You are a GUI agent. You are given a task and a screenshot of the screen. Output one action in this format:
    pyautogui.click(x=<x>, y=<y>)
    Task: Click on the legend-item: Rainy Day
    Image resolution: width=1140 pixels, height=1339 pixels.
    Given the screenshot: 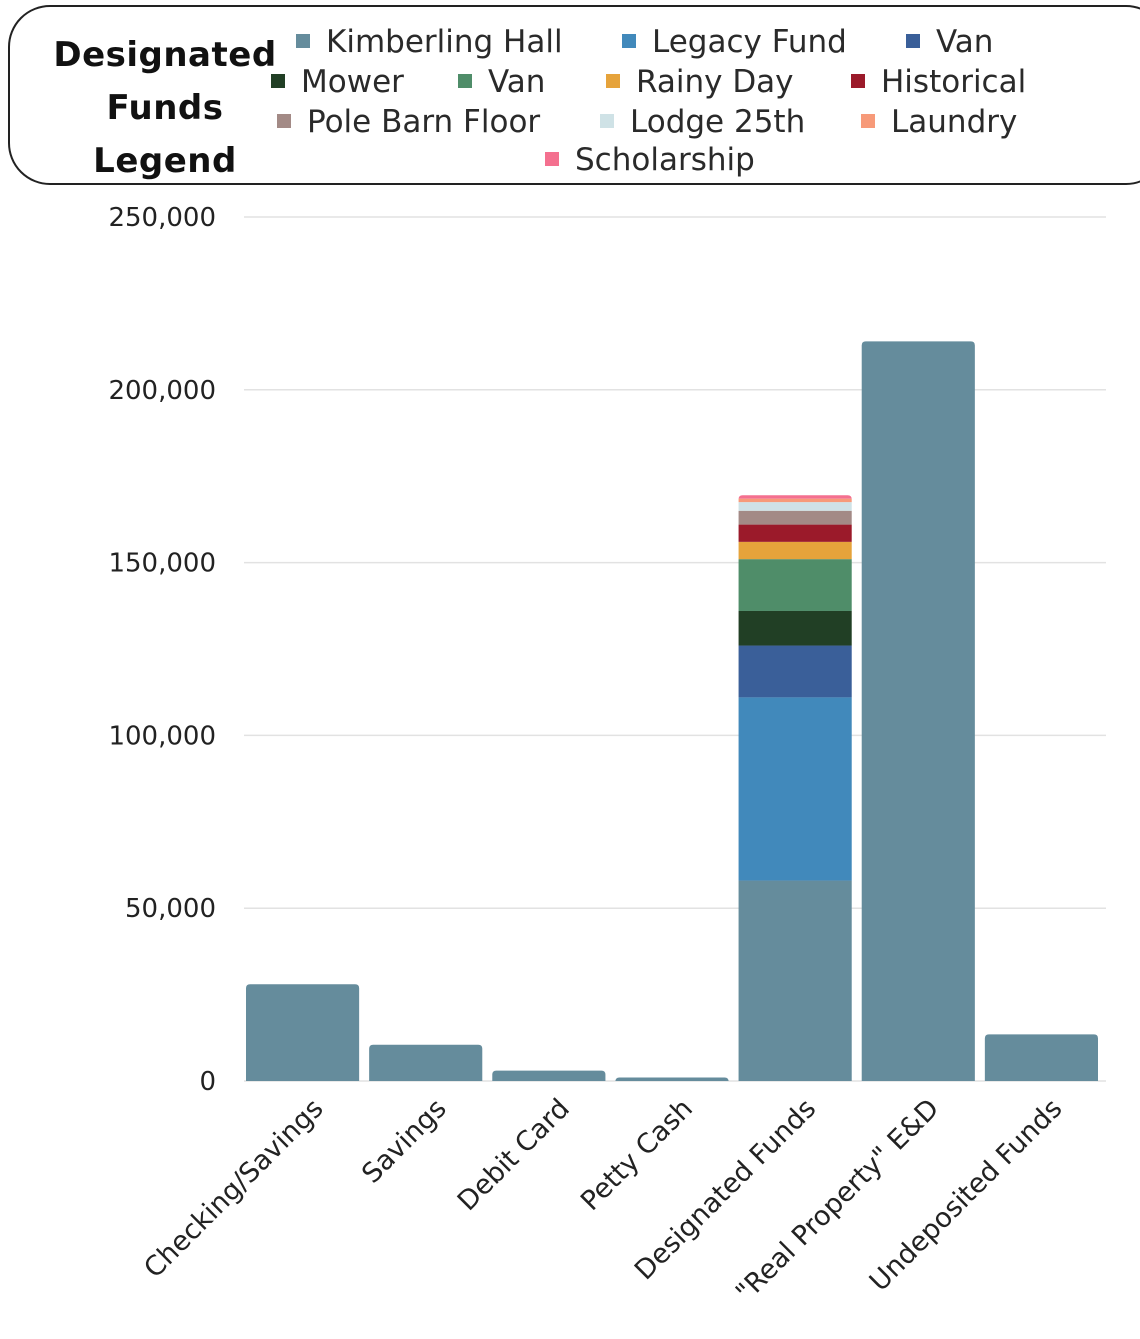 What is the action you would take?
    pyautogui.click(x=700, y=82)
    